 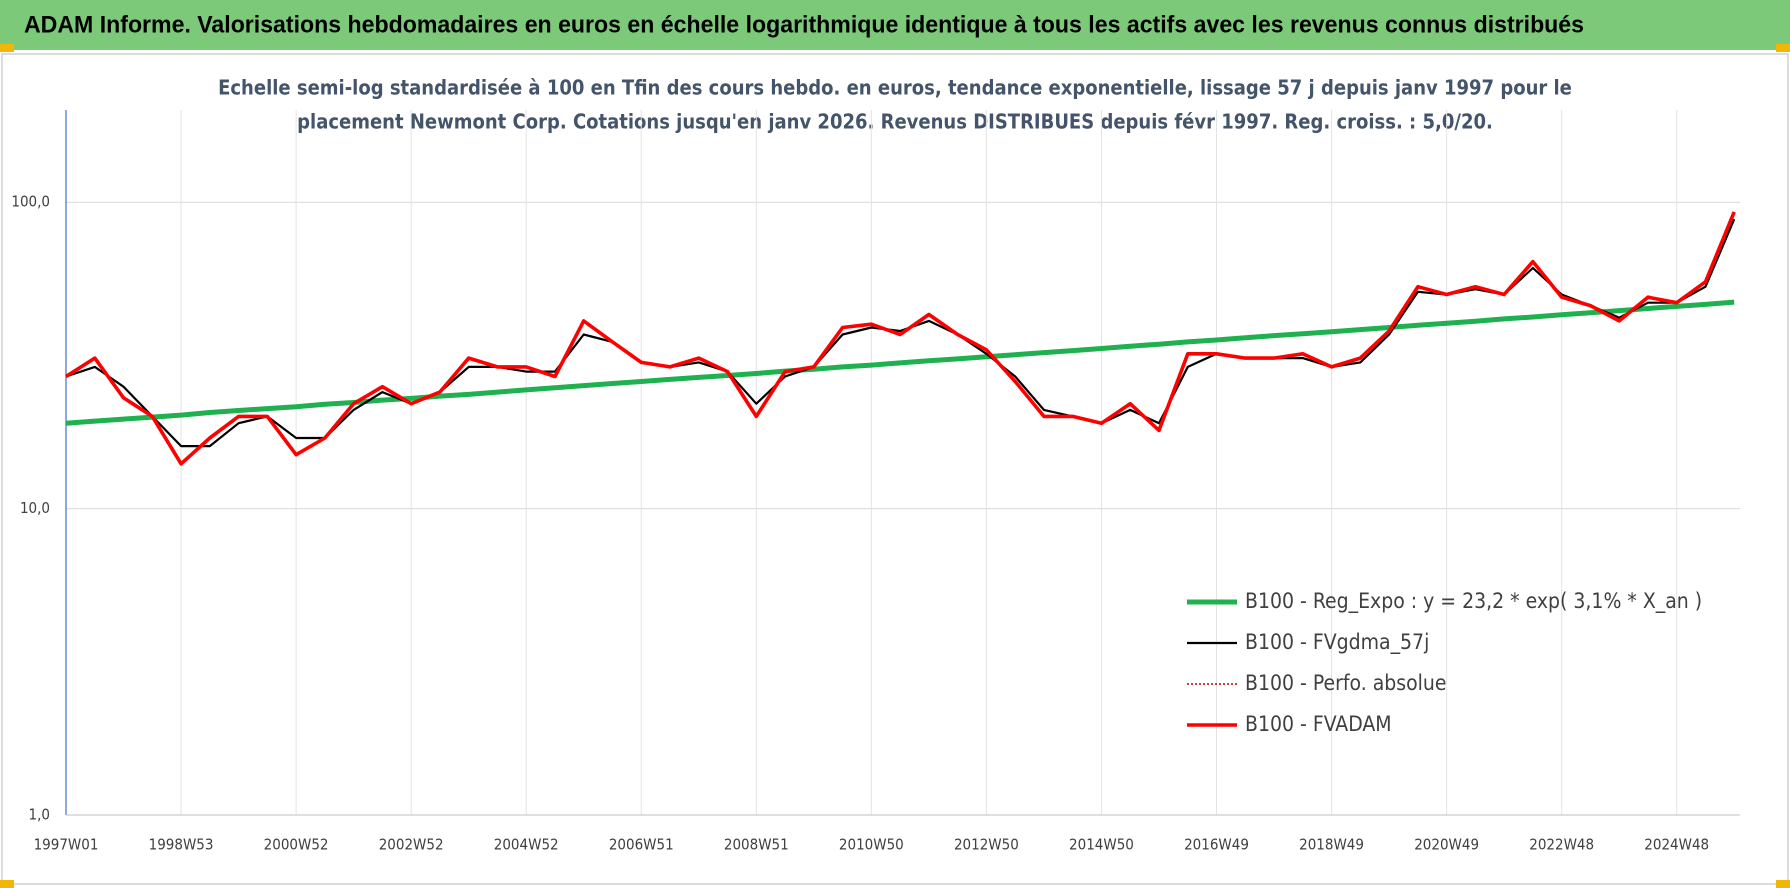 What do you see at coordinates (39, 815) in the screenshot?
I see `y-tick-label: 1,0` at bounding box center [39, 815].